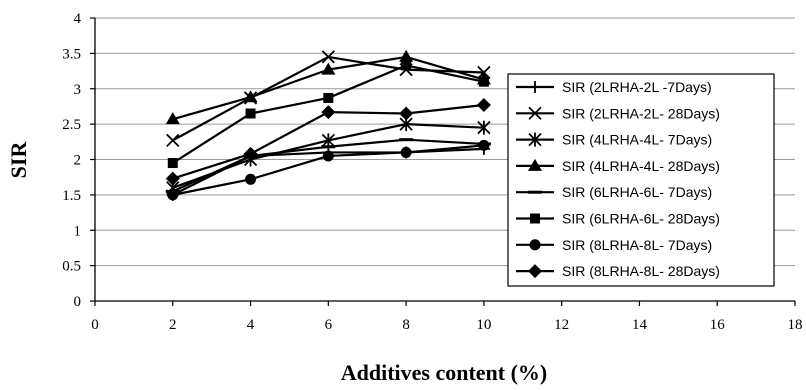 The image size is (806, 390). What do you see at coordinates (718, 325) in the screenshot?
I see `x-tick-label: 16` at bounding box center [718, 325].